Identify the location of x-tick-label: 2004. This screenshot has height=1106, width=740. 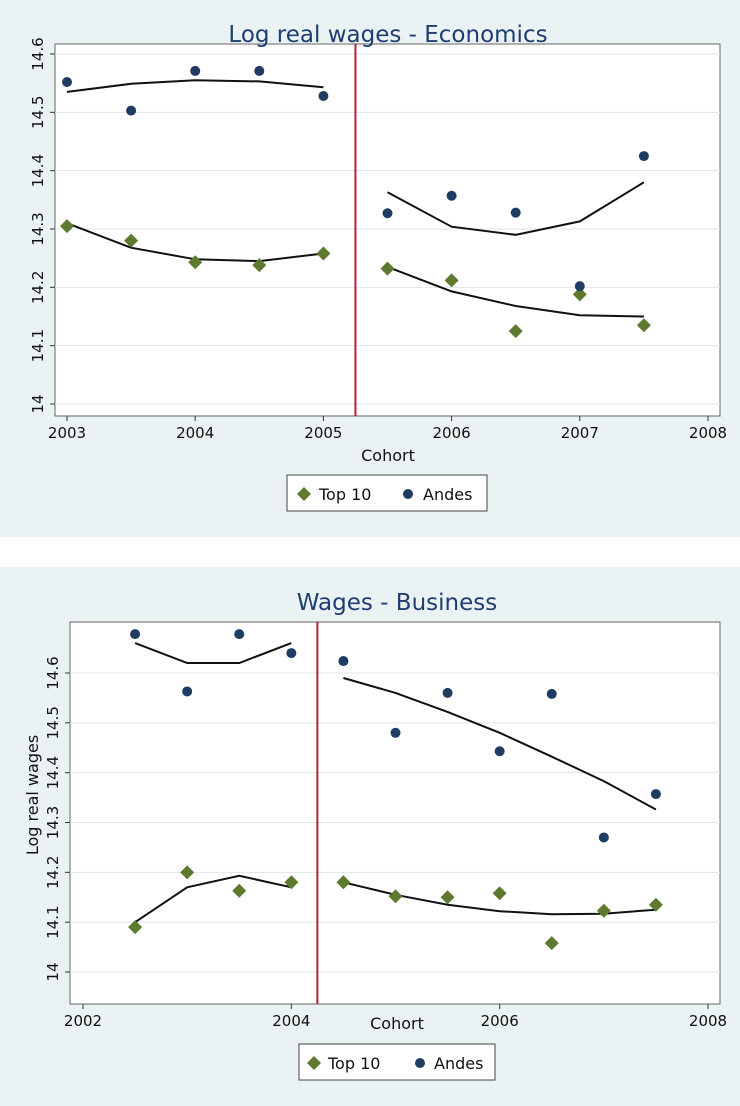
(195, 433).